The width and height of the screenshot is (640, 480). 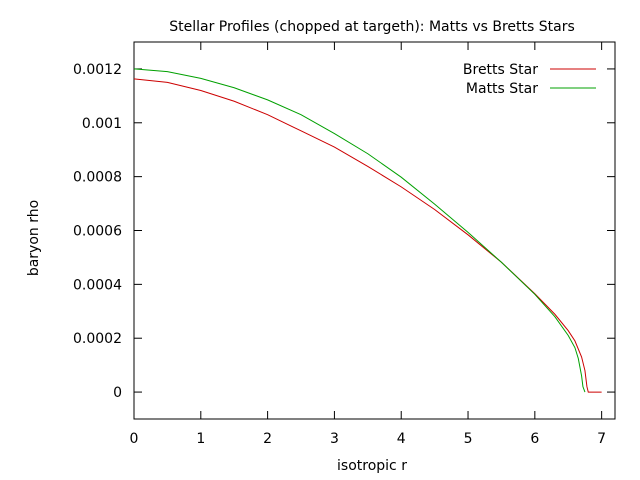 What do you see at coordinates (97, 70) in the screenshot?
I see `y-tick-label: 0.0012` at bounding box center [97, 70].